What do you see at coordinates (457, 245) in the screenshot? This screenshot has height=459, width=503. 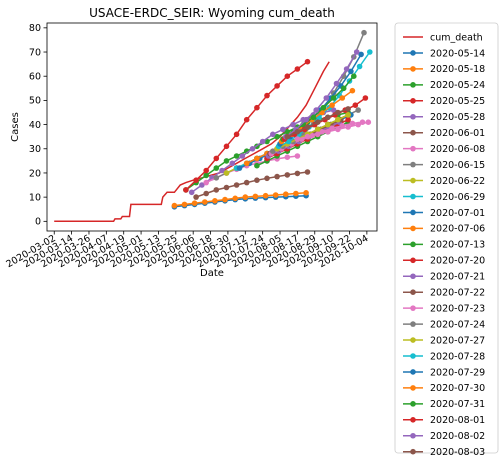 I see `legend-label: 2020-07-13` at bounding box center [457, 245].